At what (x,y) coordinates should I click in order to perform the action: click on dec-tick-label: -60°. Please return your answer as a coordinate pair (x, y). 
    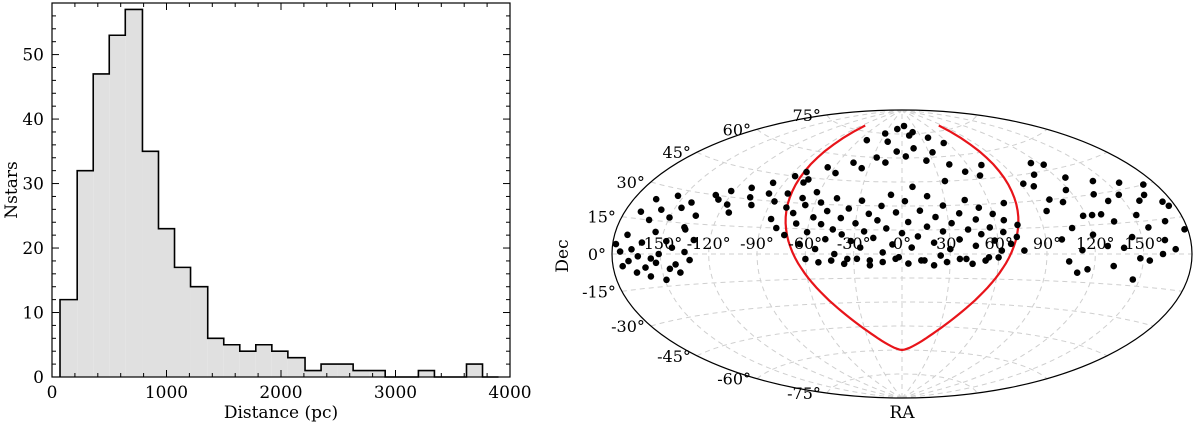
    Looking at the image, I should click on (734, 379).